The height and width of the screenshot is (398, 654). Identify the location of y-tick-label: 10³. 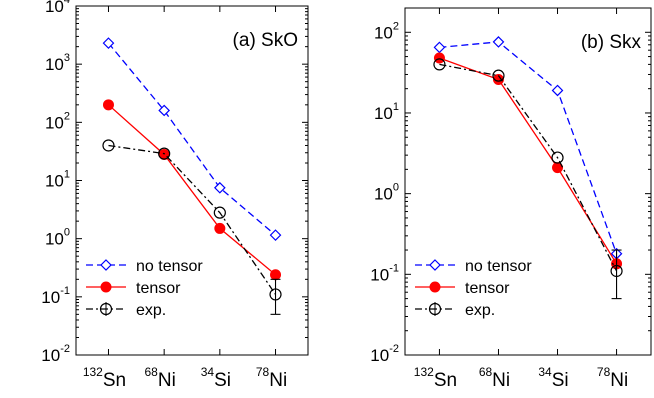
(57, 63).